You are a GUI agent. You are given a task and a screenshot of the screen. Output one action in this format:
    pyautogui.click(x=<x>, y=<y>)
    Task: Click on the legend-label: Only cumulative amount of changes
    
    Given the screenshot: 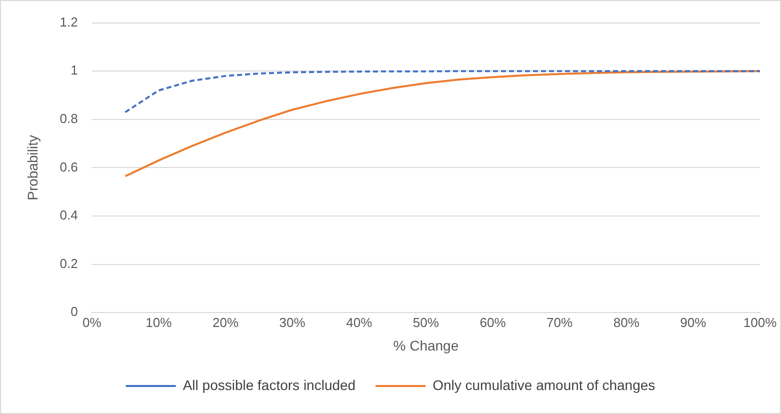 What is the action you would take?
    pyautogui.click(x=544, y=384)
    